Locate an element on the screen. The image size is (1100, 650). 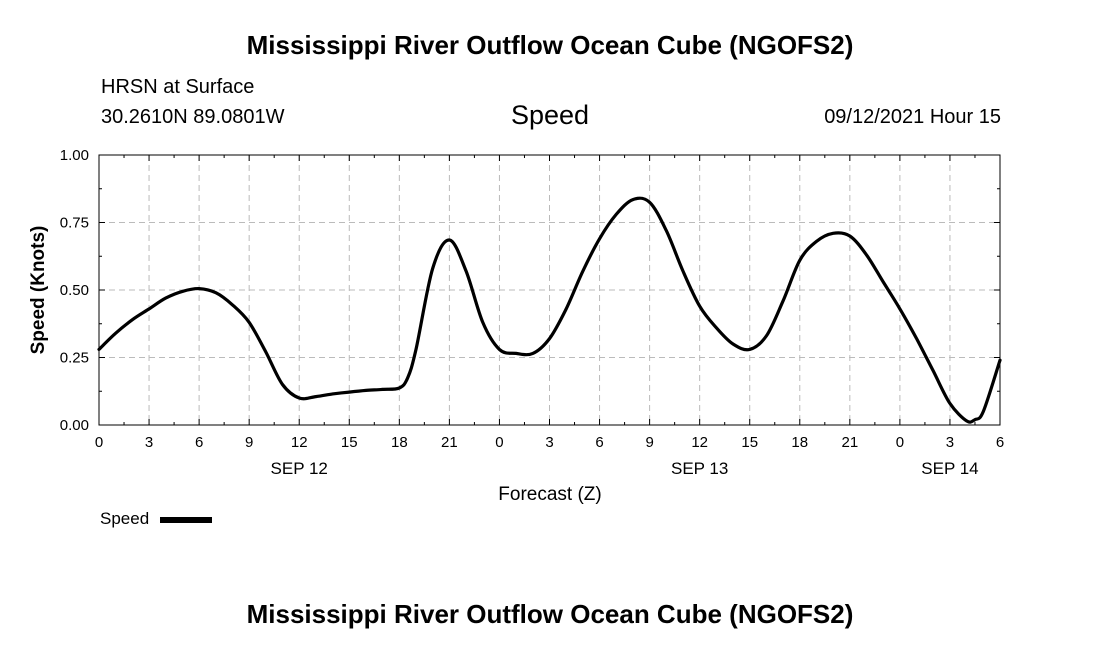
chart-title: Speed is located at coordinates (550, 115).